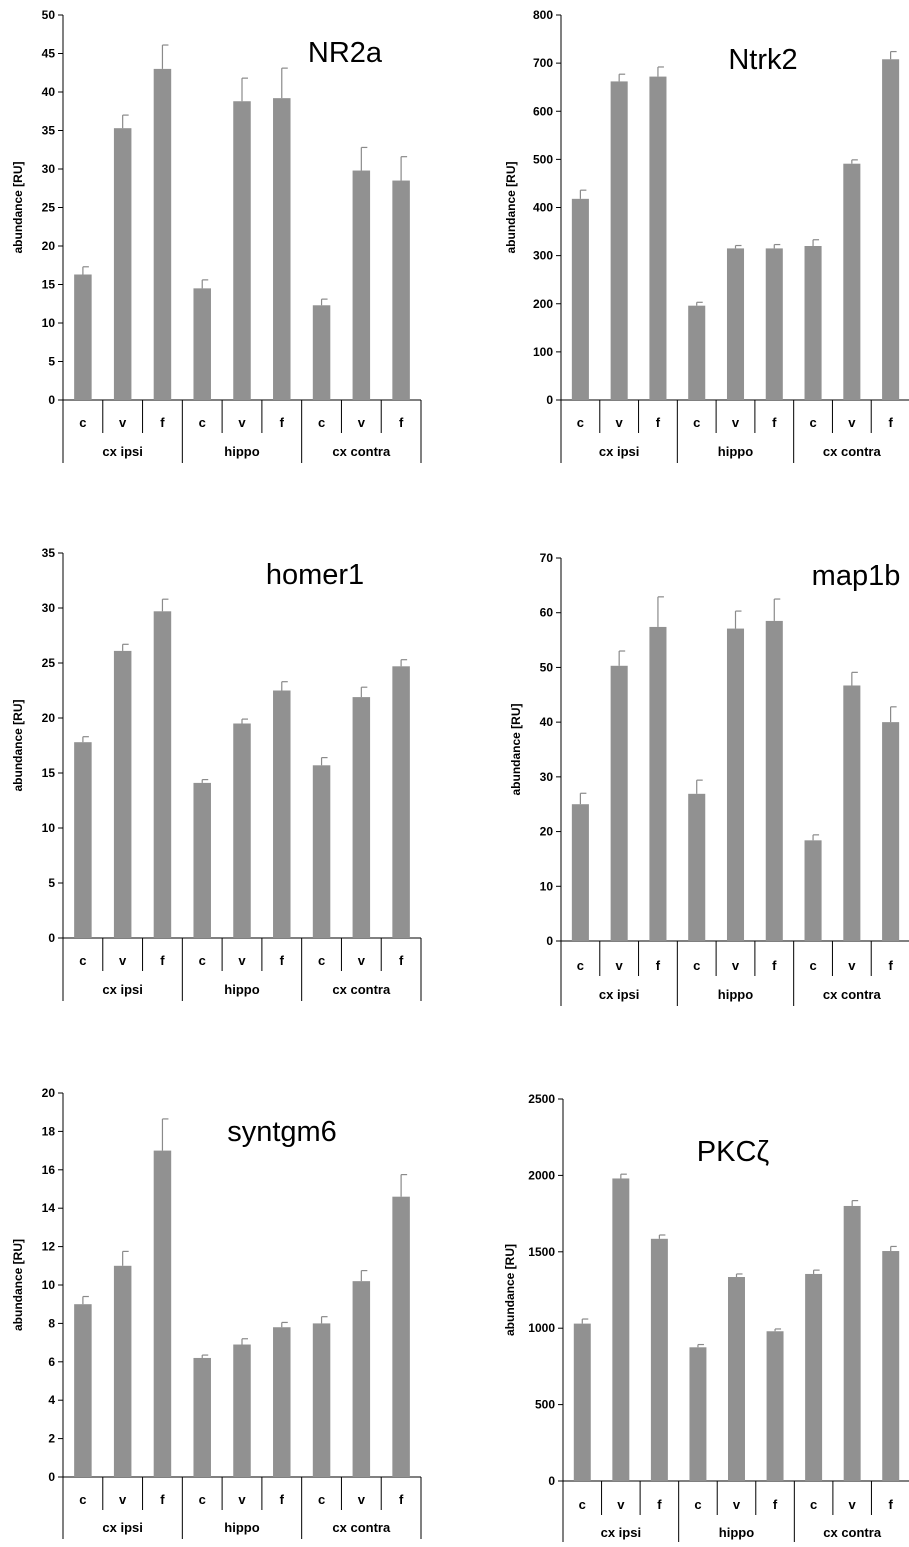  I want to click on y-tick-label: 5, so click(51, 362).